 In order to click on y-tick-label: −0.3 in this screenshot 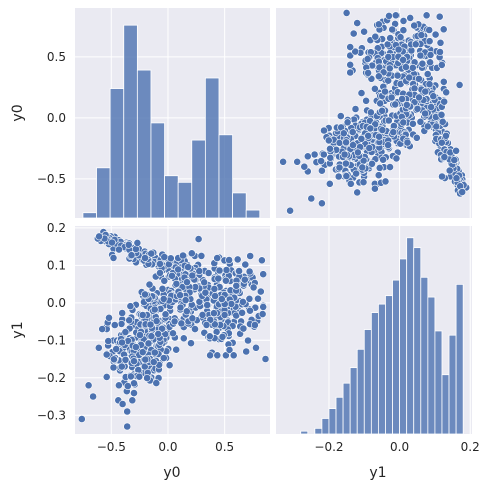, I will do `click(51, 415)`.